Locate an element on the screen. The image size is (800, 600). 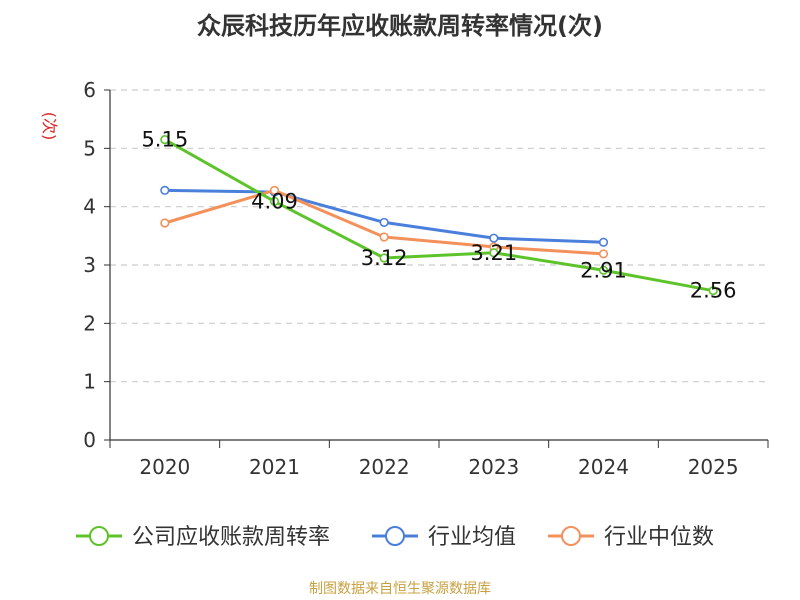
legend: 公司应收账款周转率 行业均值 行业中位数 is located at coordinates (395, 537).